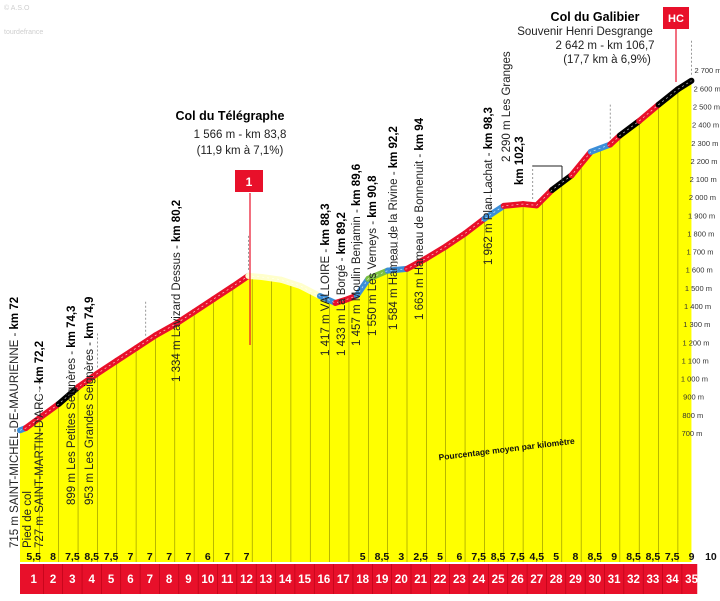 The image size is (720, 601). I want to click on km-label: 13, so click(265, 580).